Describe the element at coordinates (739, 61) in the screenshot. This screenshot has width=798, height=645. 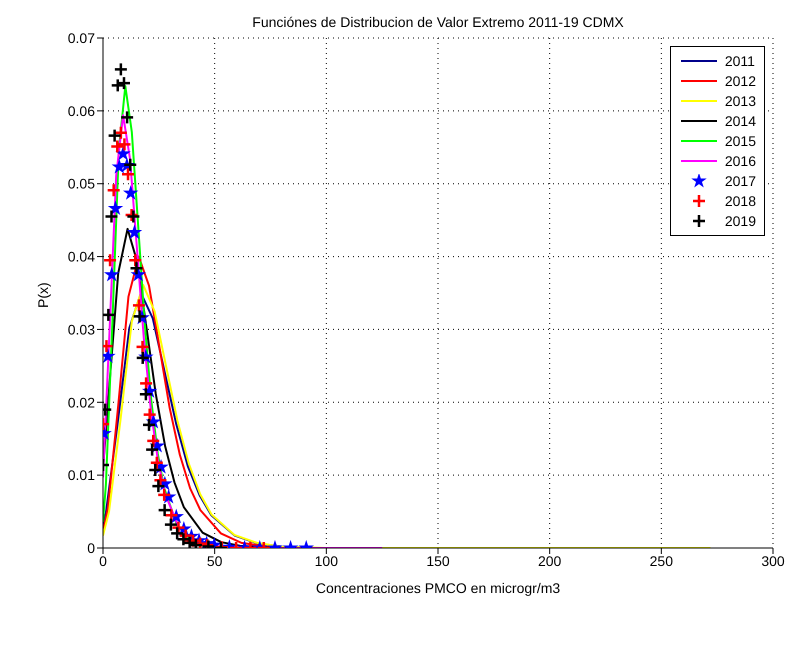
I see `legend-label: 2011` at that location.